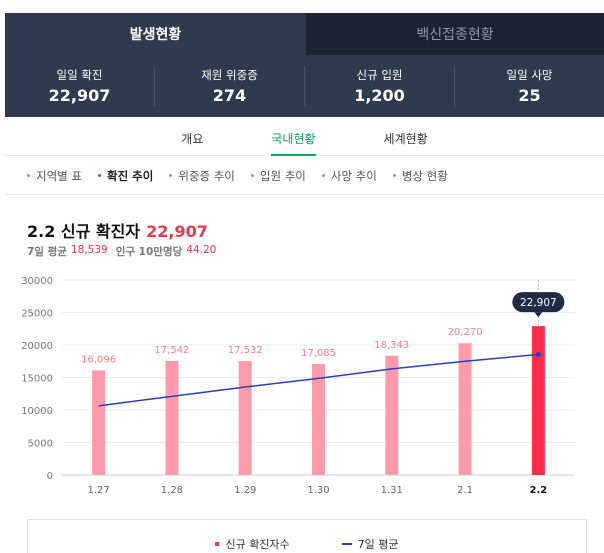  What do you see at coordinates (37, 314) in the screenshot?
I see `y-tick-label: 25000` at bounding box center [37, 314].